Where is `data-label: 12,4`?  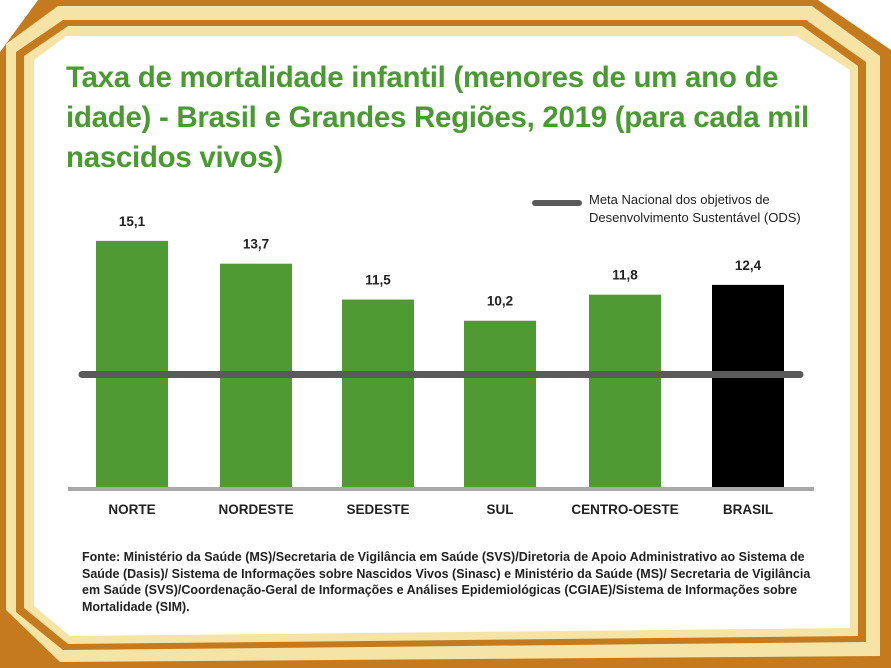
data-label: 12,4 is located at coordinates (748, 265).